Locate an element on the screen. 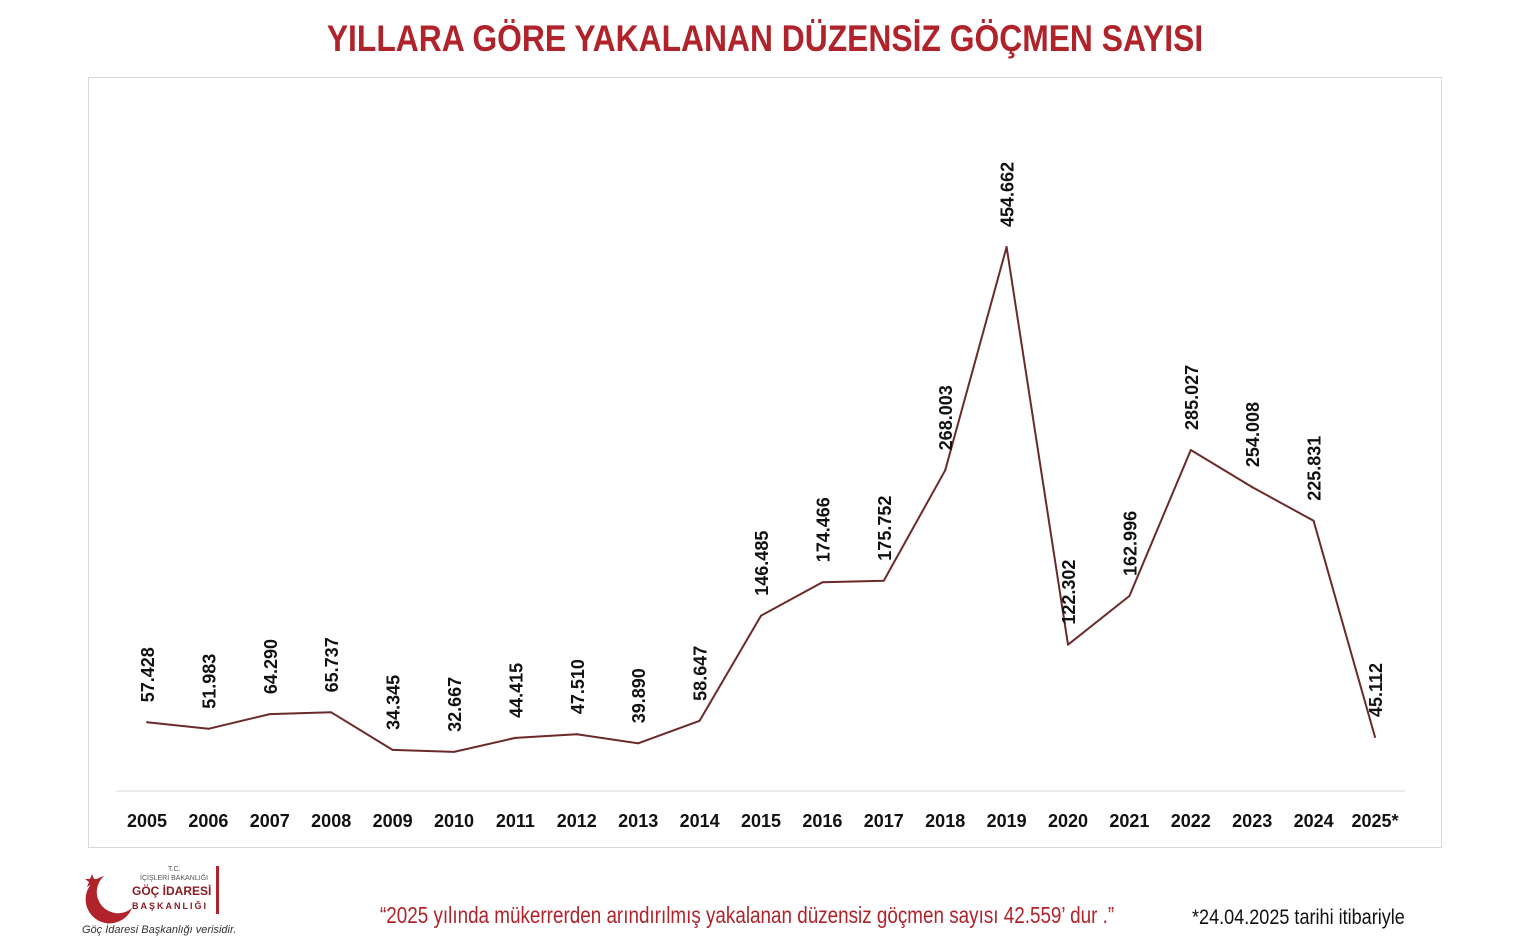  x-tick-label: 2013 is located at coordinates (638, 821).